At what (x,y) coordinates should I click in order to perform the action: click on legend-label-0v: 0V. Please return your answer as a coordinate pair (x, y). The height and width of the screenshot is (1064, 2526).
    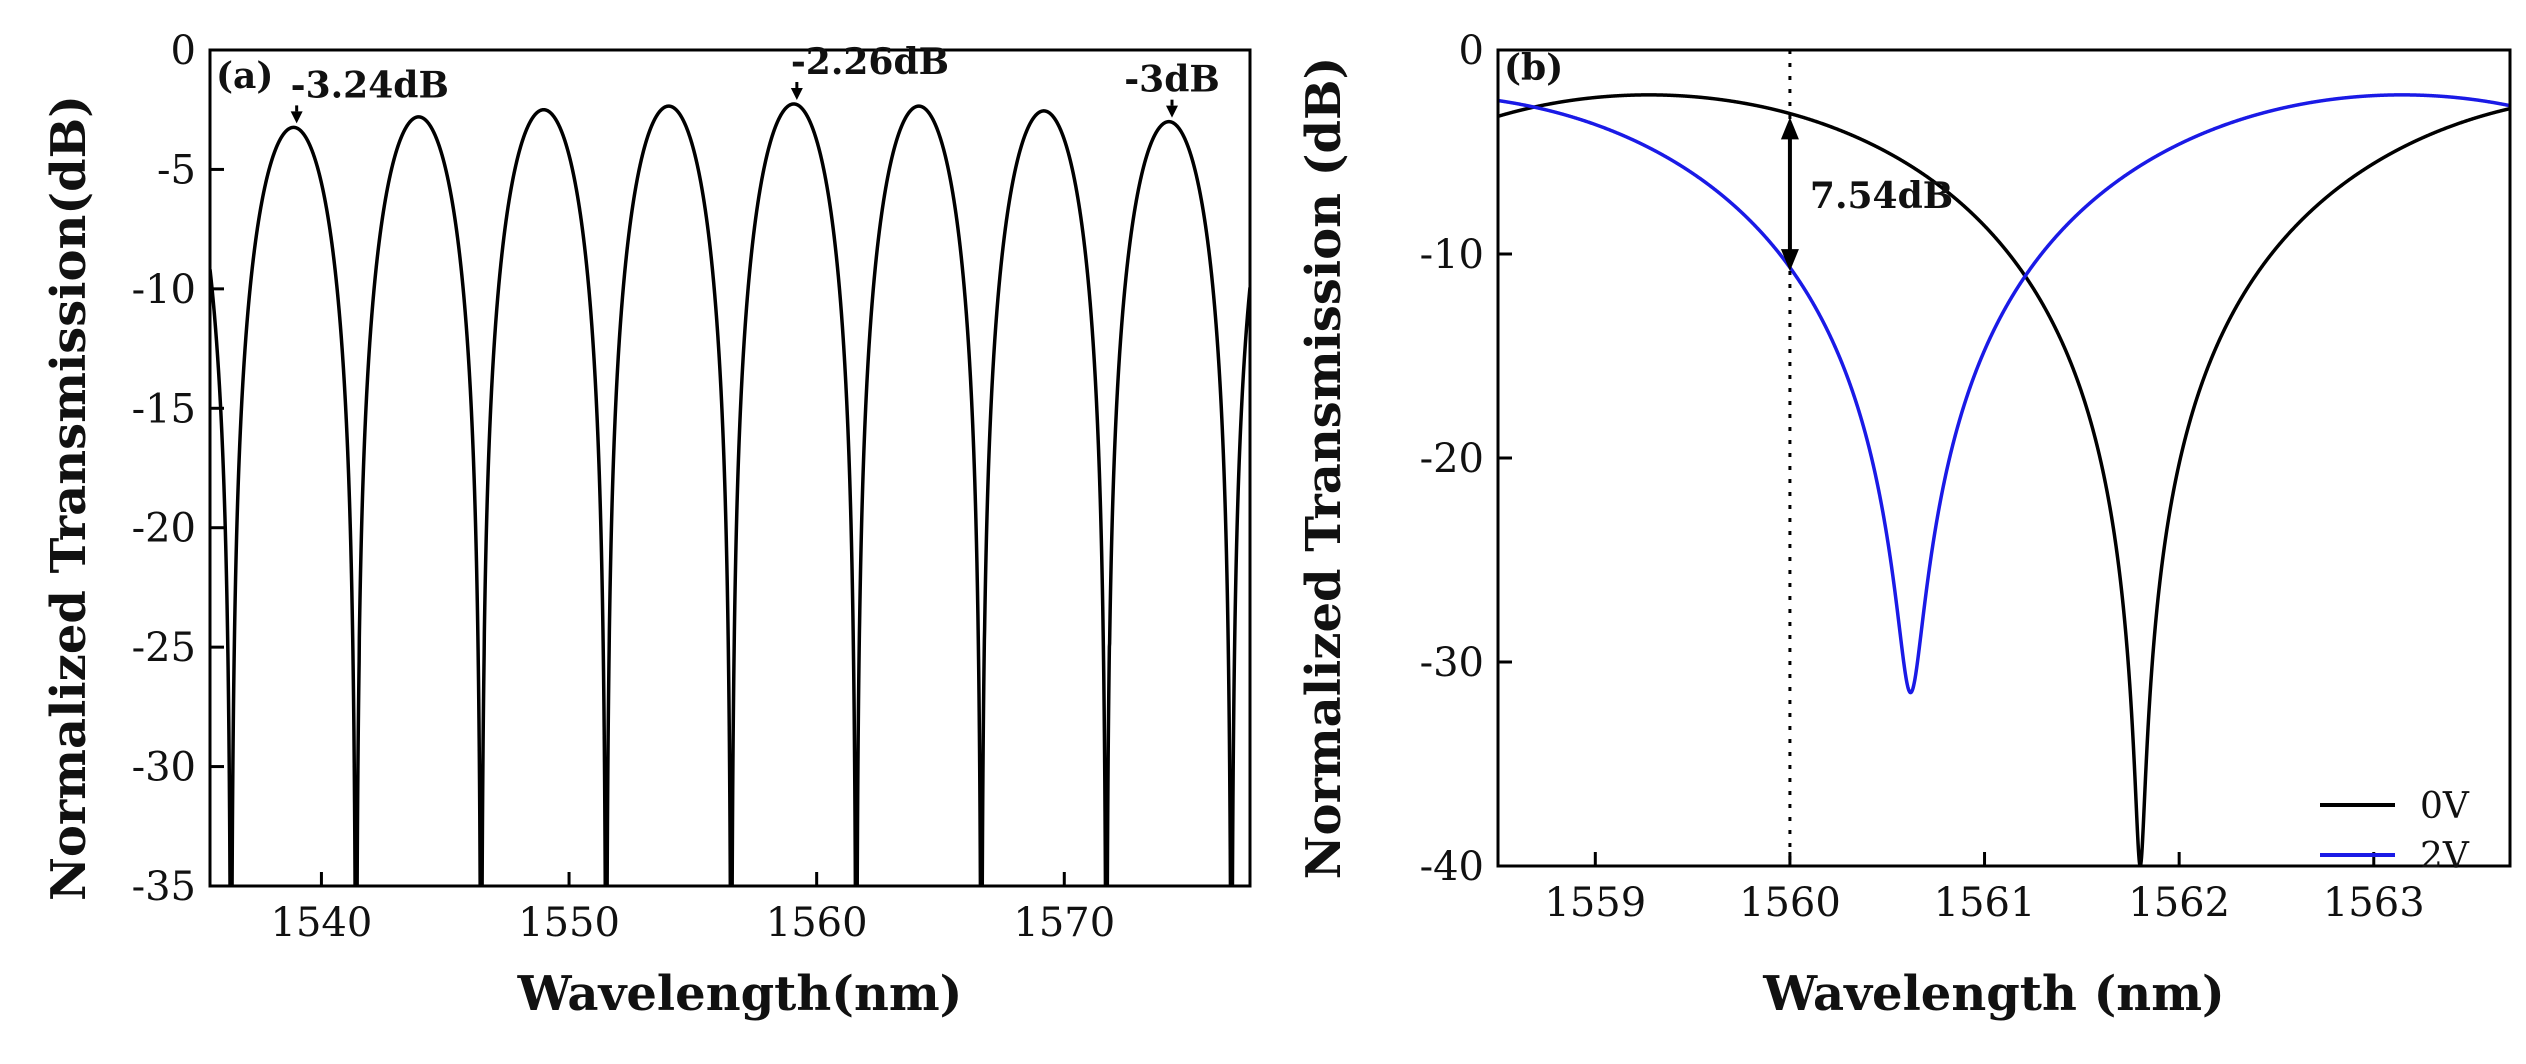
    Looking at the image, I should click on (2445, 806).